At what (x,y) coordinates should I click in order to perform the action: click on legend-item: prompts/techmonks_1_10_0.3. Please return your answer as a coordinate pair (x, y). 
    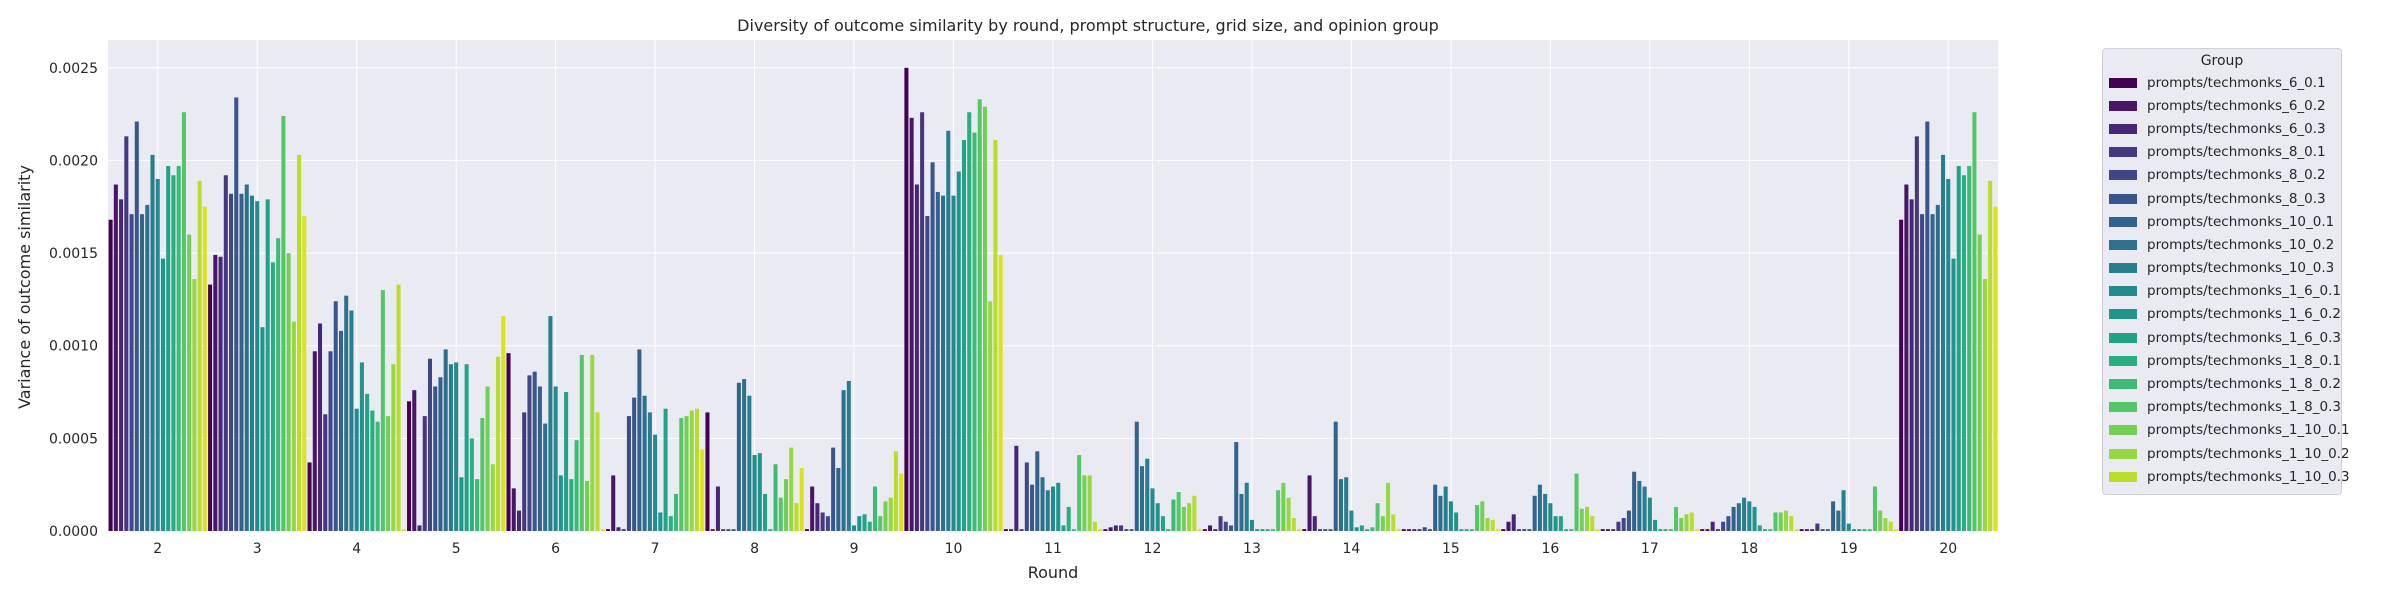
    Looking at the image, I should click on (2229, 476).